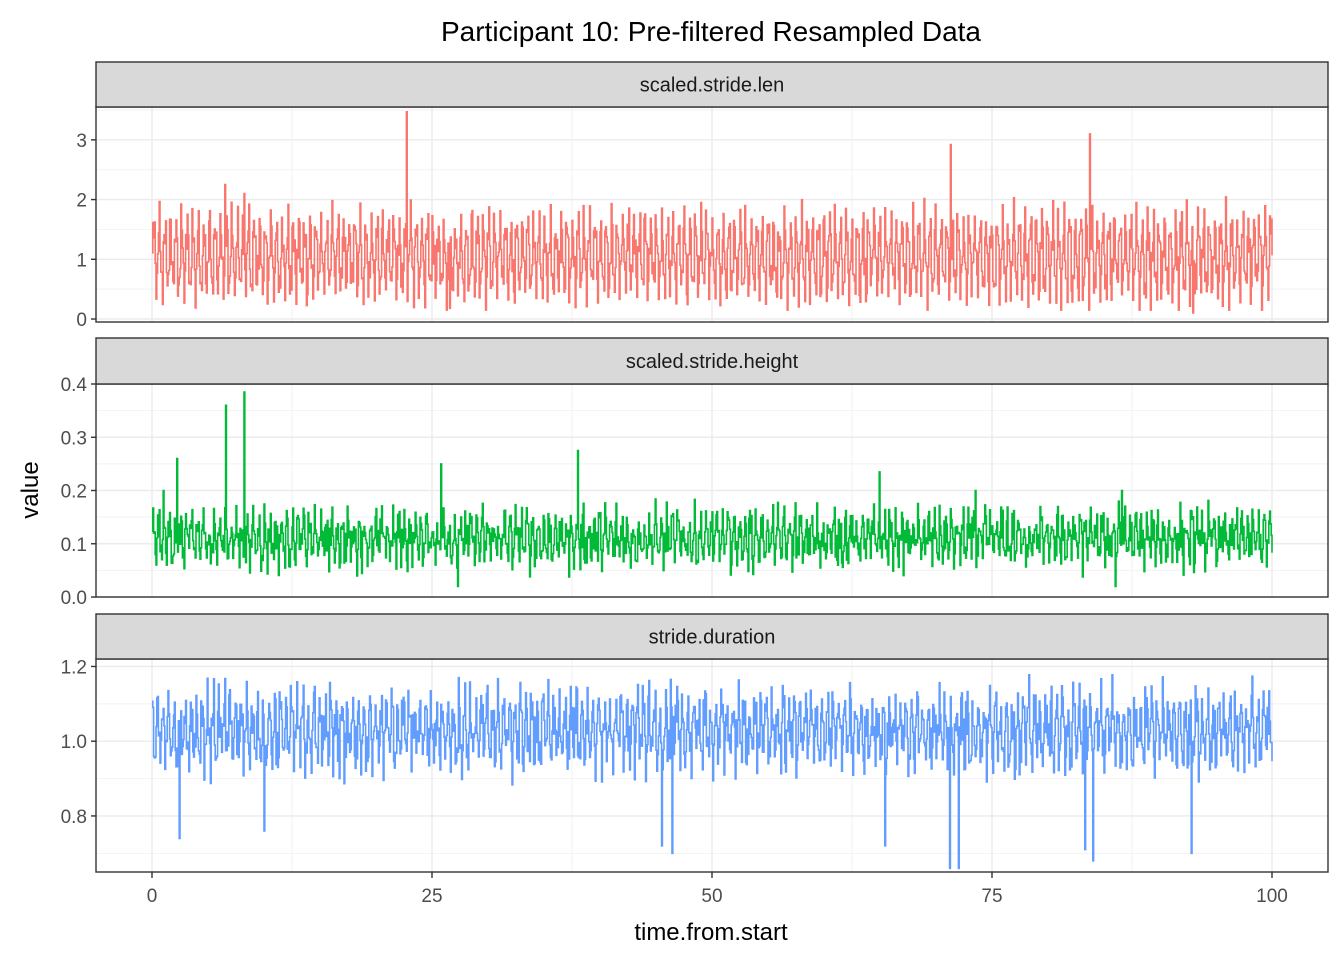 This screenshot has width=1344, height=960. I want to click on facet-strip-label: scaled.stride.height, so click(712, 362).